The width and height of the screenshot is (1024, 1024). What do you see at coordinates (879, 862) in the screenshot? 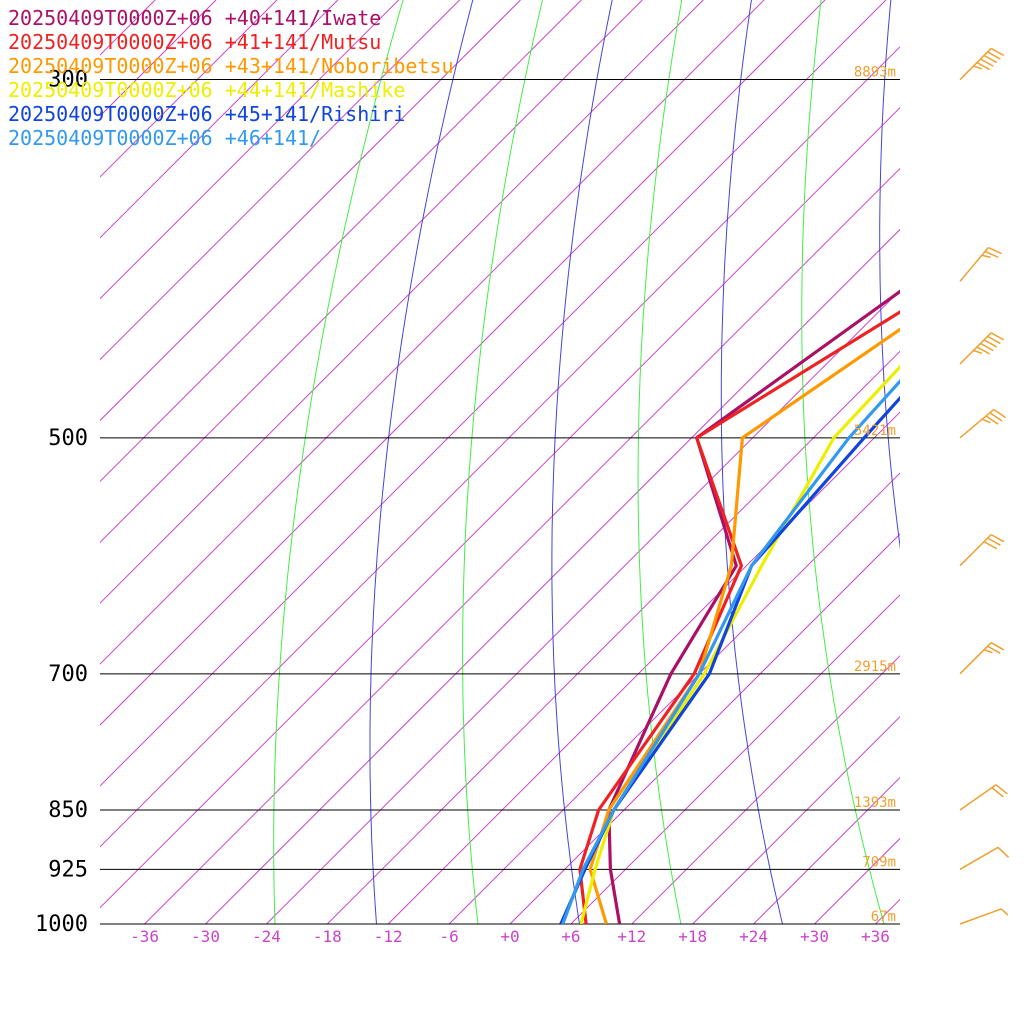
I see `height-label: 709m` at bounding box center [879, 862].